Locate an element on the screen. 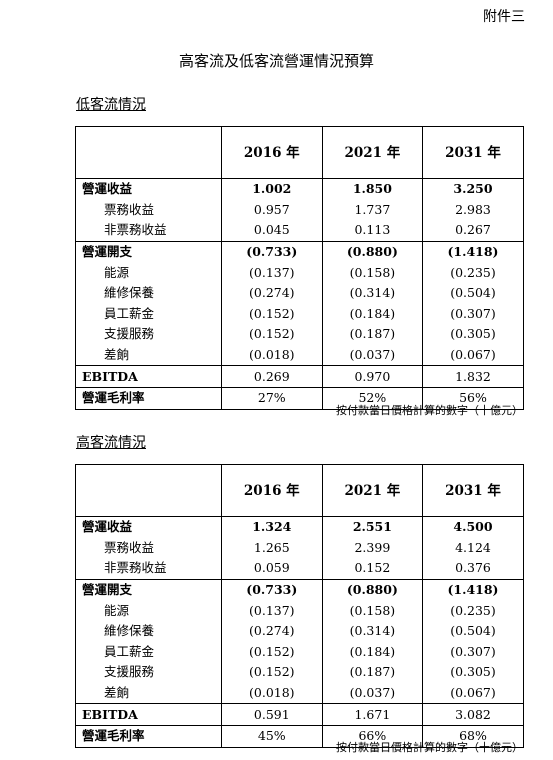 The image size is (553, 760). value-cell: 0.045 is located at coordinates (272, 231).